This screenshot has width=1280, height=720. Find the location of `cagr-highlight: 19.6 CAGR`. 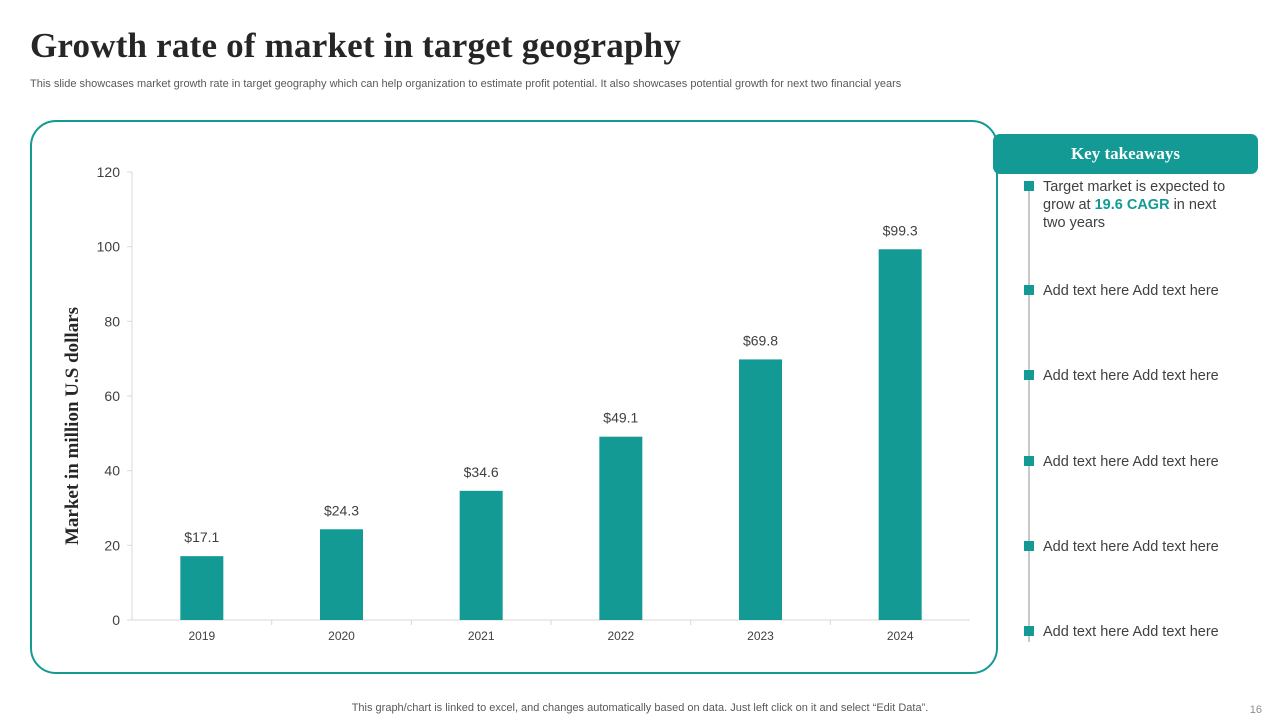

cagr-highlight: 19.6 CAGR is located at coordinates (1132, 205).